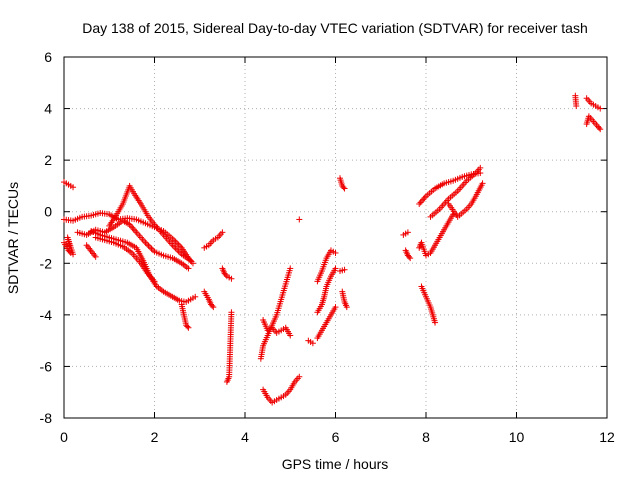 The width and height of the screenshot is (640, 480). Describe the element at coordinates (48, 109) in the screenshot. I see `y-tick-label: 4` at that location.